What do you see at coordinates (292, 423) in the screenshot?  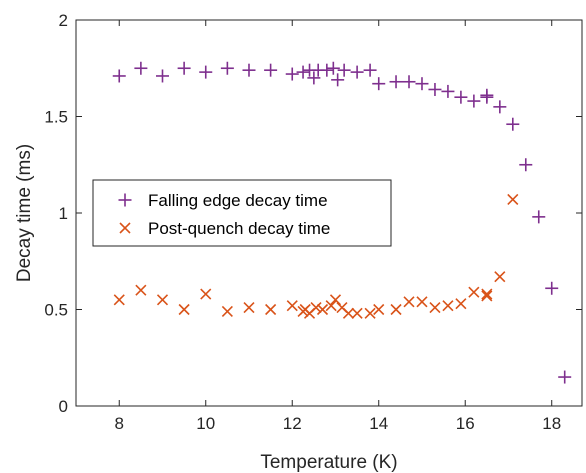 I see `x-tick-label: 12` at bounding box center [292, 423].